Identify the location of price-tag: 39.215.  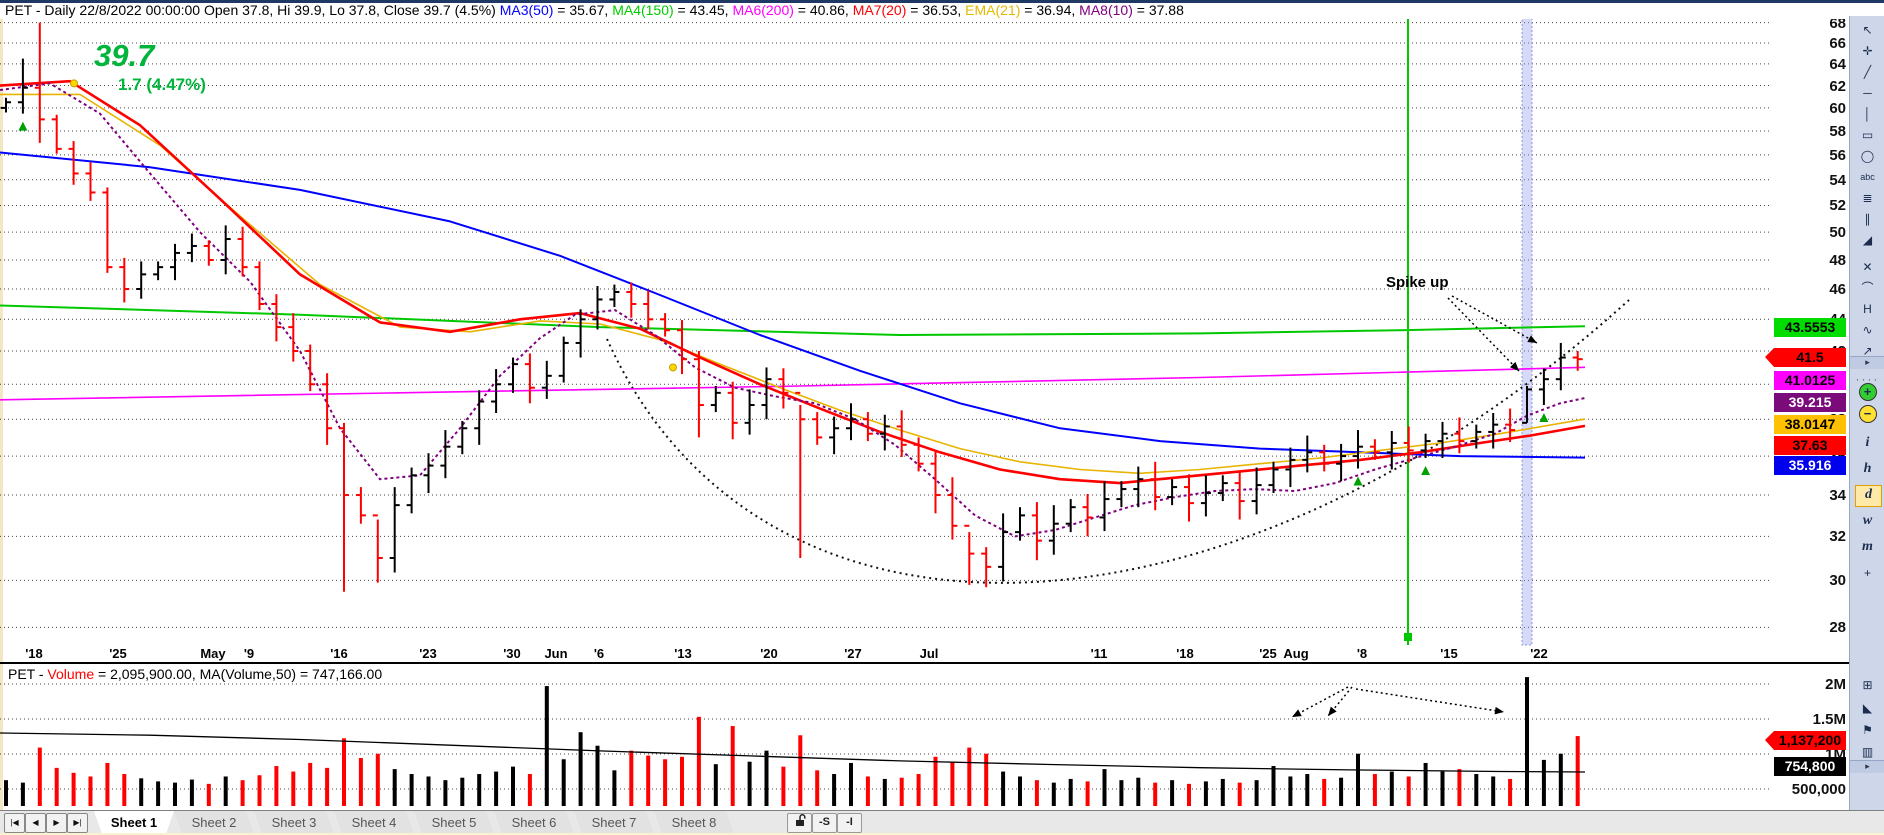
(1810, 402).